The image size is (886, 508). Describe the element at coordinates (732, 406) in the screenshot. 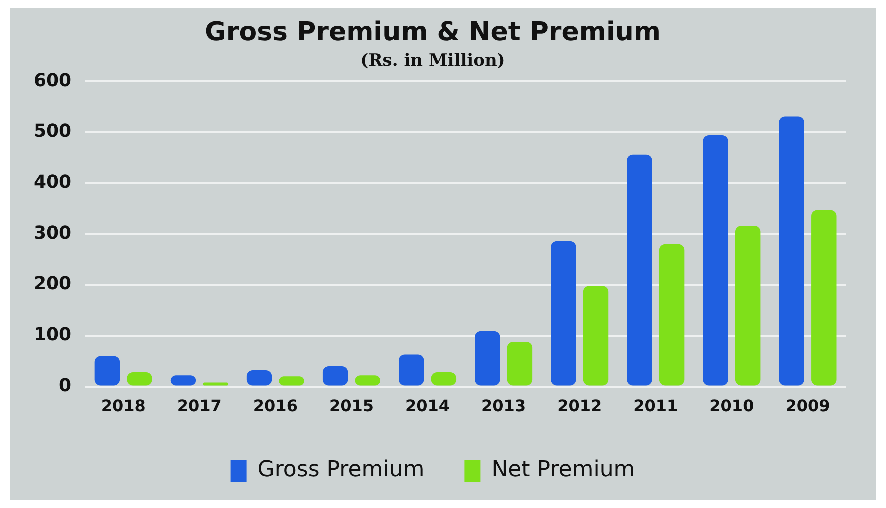

I see `x-tick-label: 2010` at that location.